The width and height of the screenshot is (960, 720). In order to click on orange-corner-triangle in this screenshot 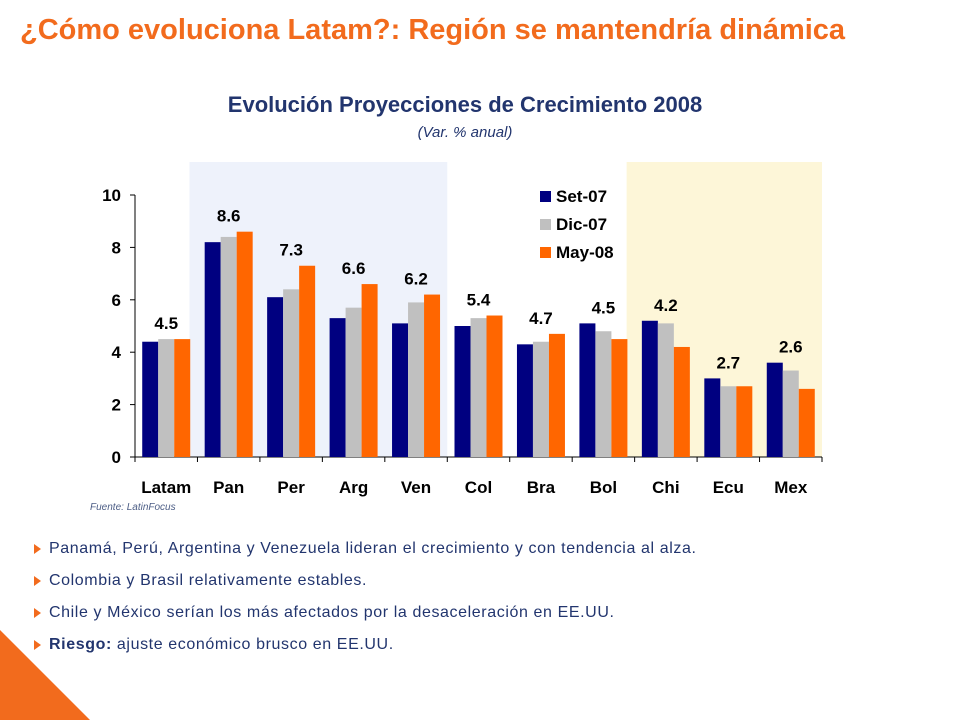, I will do `click(45, 675)`.